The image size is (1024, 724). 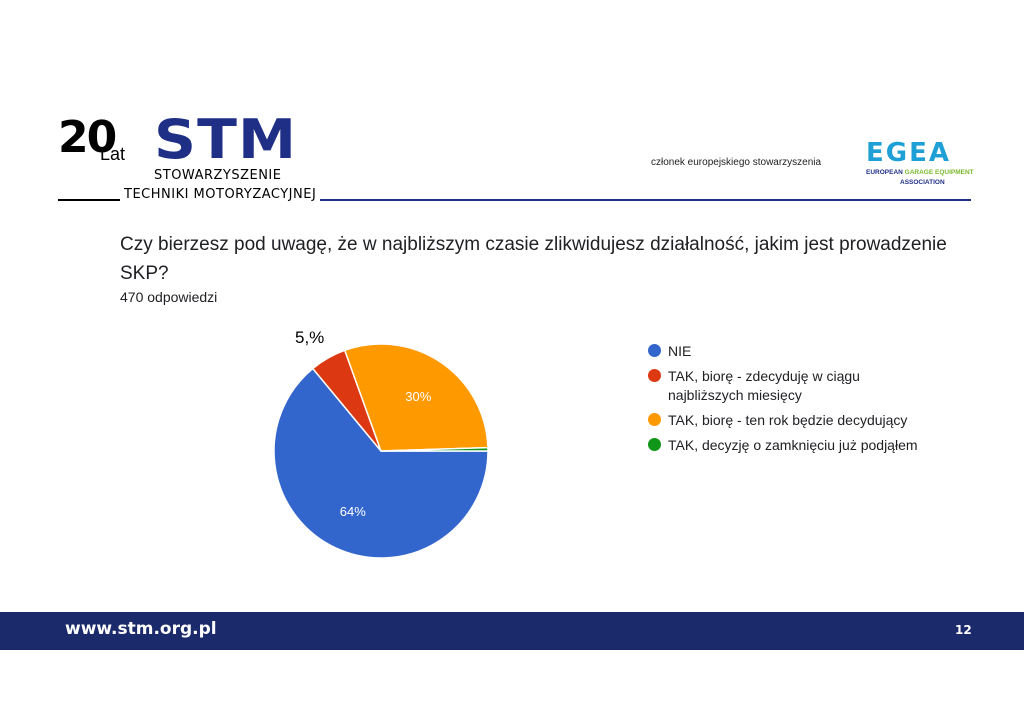 What do you see at coordinates (218, 175) in the screenshot?
I see `logo-org-line1: STOWARZYSZENIE` at bounding box center [218, 175].